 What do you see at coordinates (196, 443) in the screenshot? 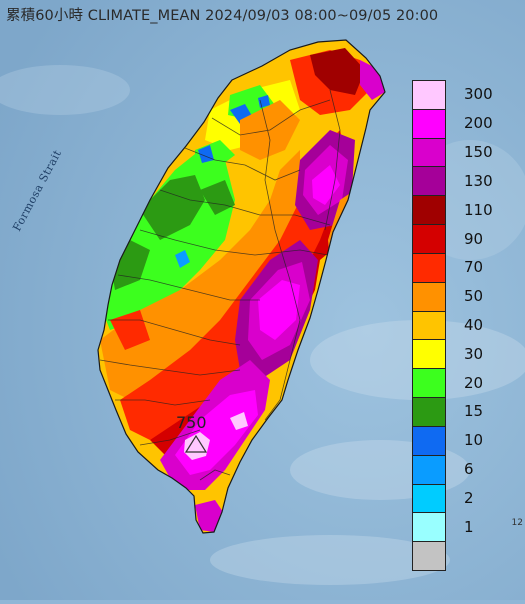
I see `max-marker-icon` at bounding box center [196, 443].